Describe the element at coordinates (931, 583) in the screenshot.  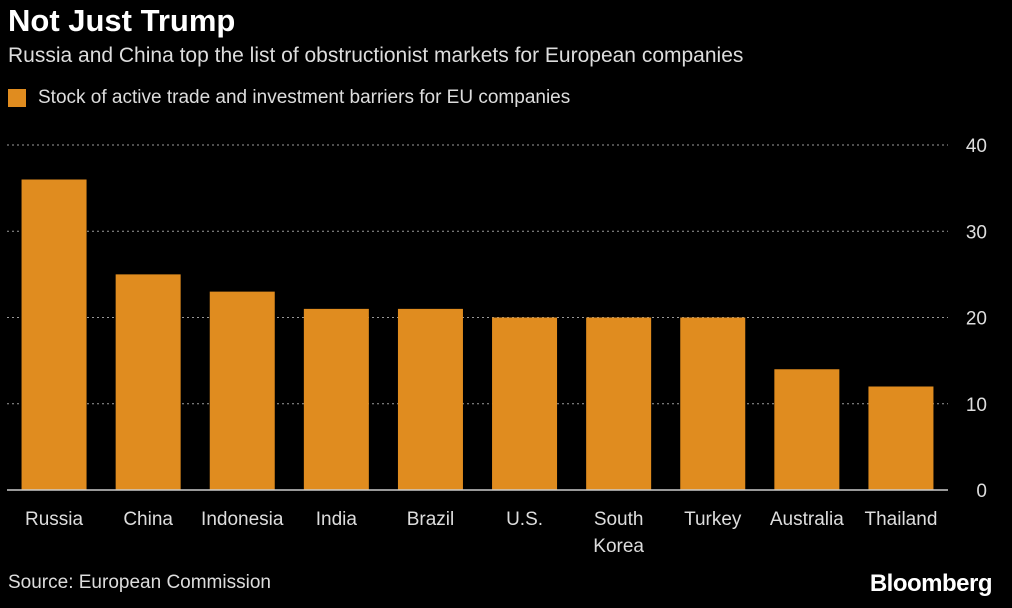
I see `brand-logo: Bloomberg` at that location.